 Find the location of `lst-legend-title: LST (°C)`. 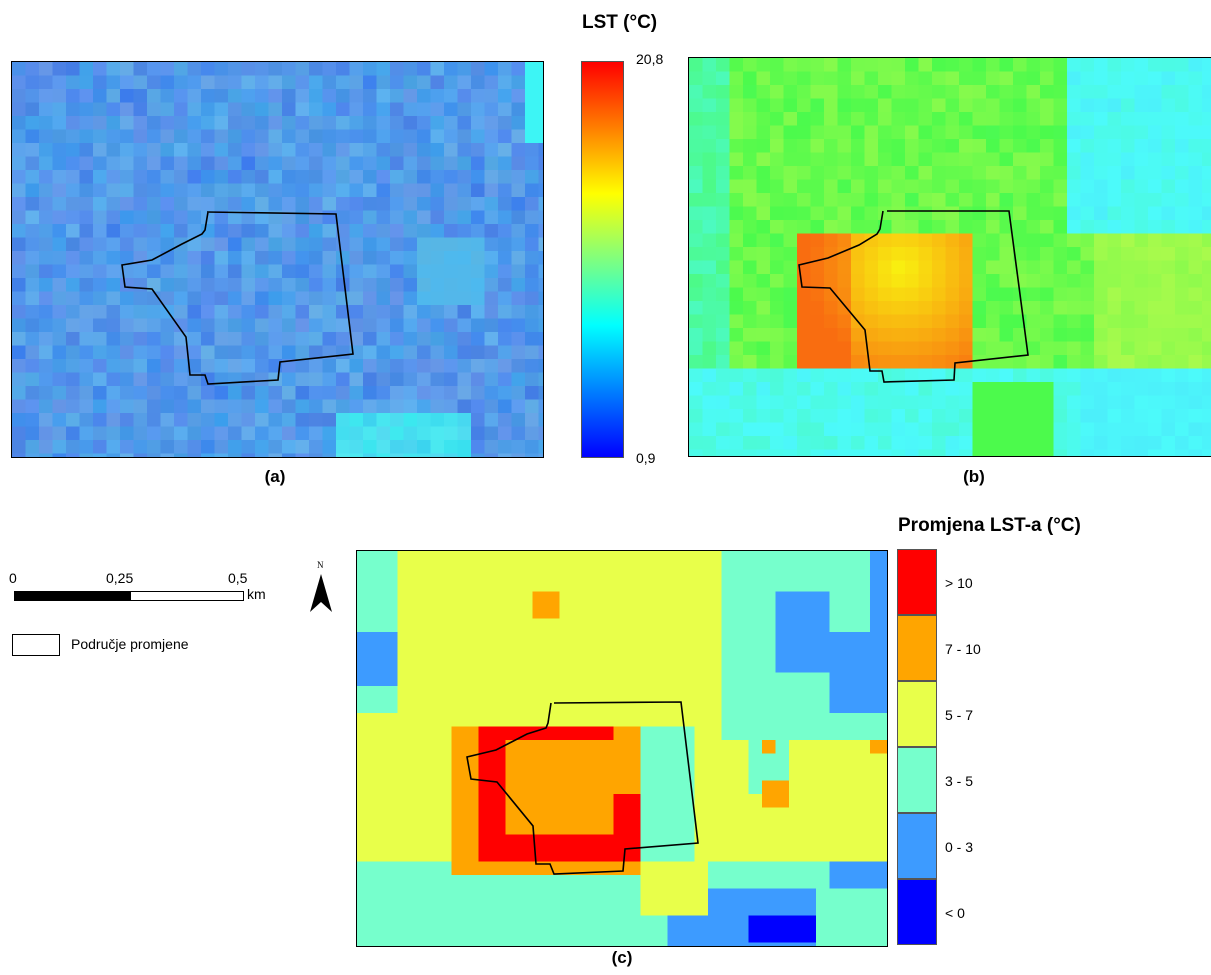

lst-legend-title: LST (°C) is located at coordinates (620, 22).